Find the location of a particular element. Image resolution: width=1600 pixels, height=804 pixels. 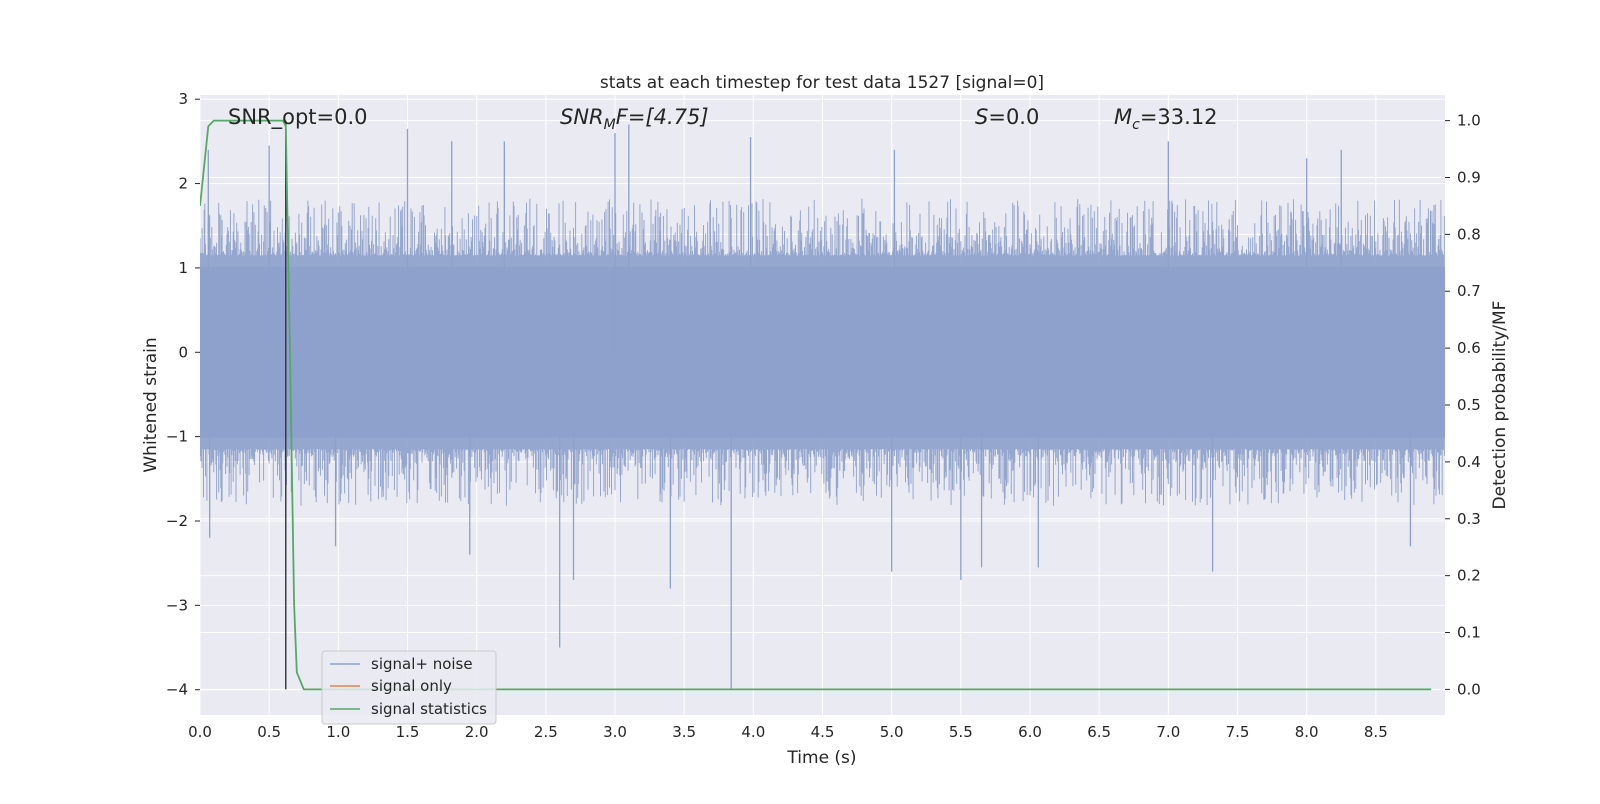

annotation-mc: Mc=33.12 is located at coordinates (1166, 119).